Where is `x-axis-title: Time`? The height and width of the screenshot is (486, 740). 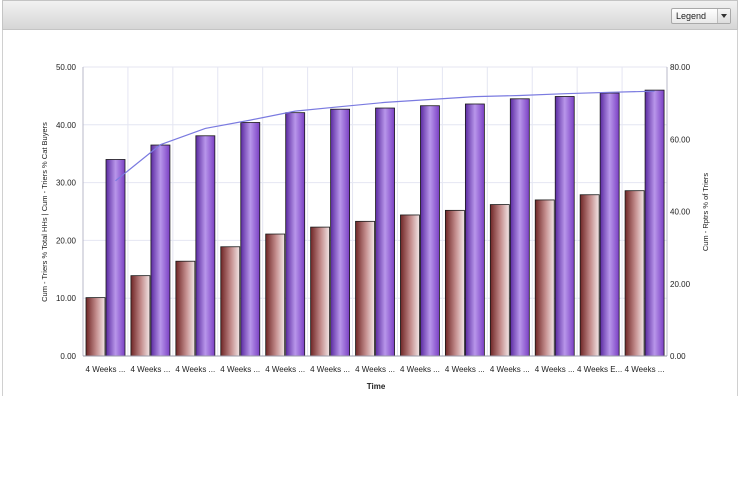 x-axis-title: Time is located at coordinates (376, 386).